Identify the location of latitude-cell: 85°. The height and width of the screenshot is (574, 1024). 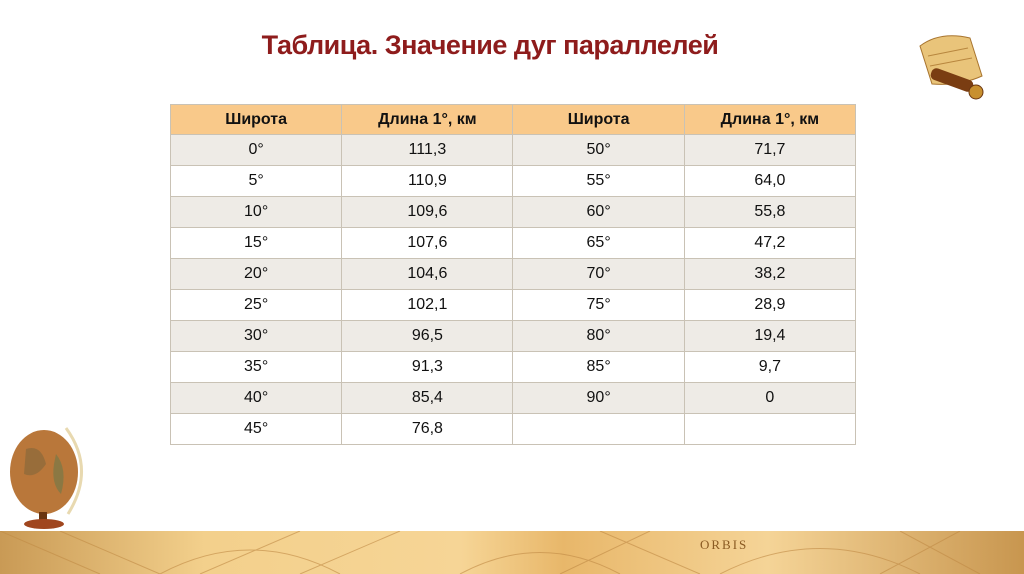
(598, 367).